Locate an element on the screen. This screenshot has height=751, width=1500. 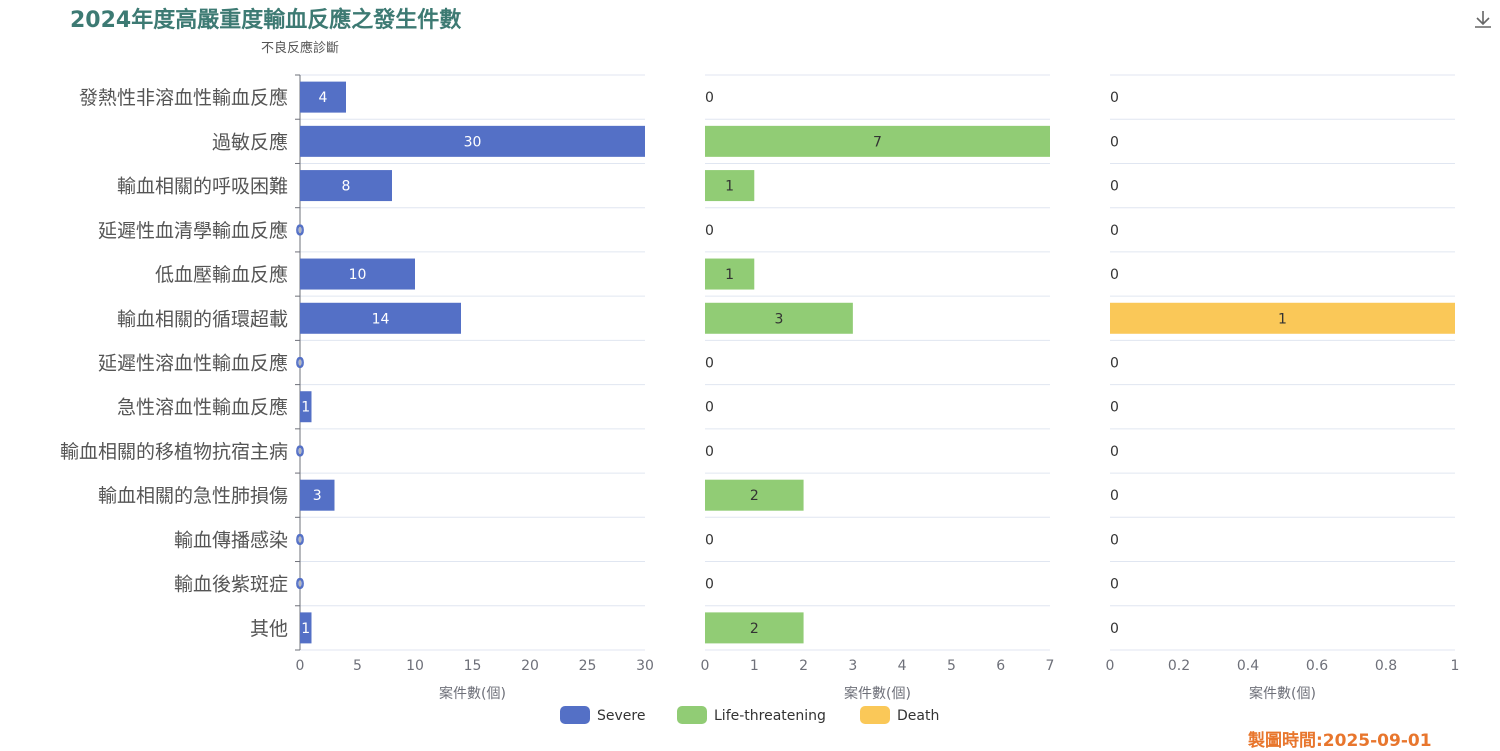
category-label: 其他 is located at coordinates (269, 629).